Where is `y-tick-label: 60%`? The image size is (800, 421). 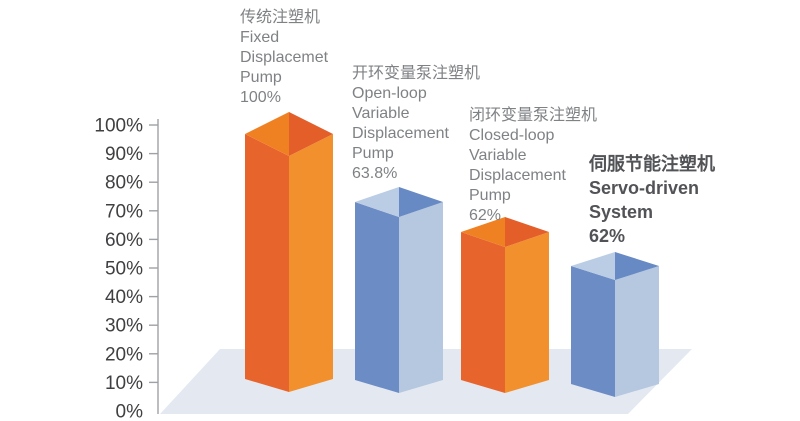 y-tick-label: 60% is located at coordinates (124, 240).